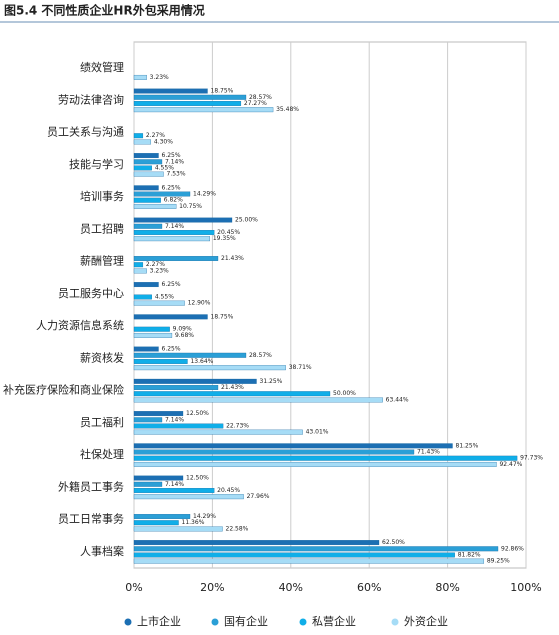 This screenshot has width=559, height=635. What do you see at coordinates (428, 452) in the screenshot?
I see `value-label: 71.43%` at bounding box center [428, 452].